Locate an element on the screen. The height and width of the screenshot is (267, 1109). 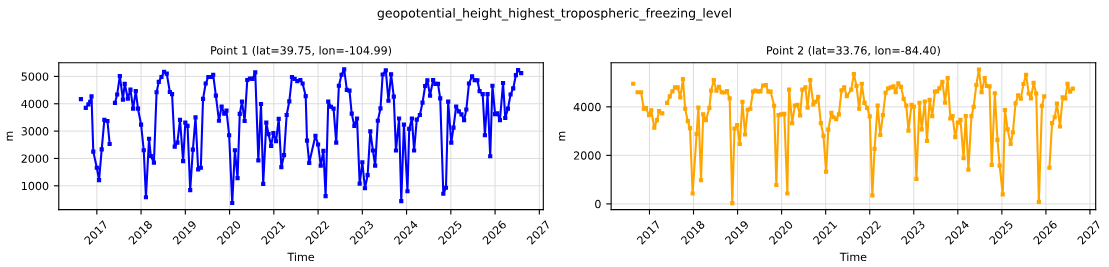
chart-title: Point 1 (lat=39.75, lon=-104.99) is located at coordinates (301, 50).